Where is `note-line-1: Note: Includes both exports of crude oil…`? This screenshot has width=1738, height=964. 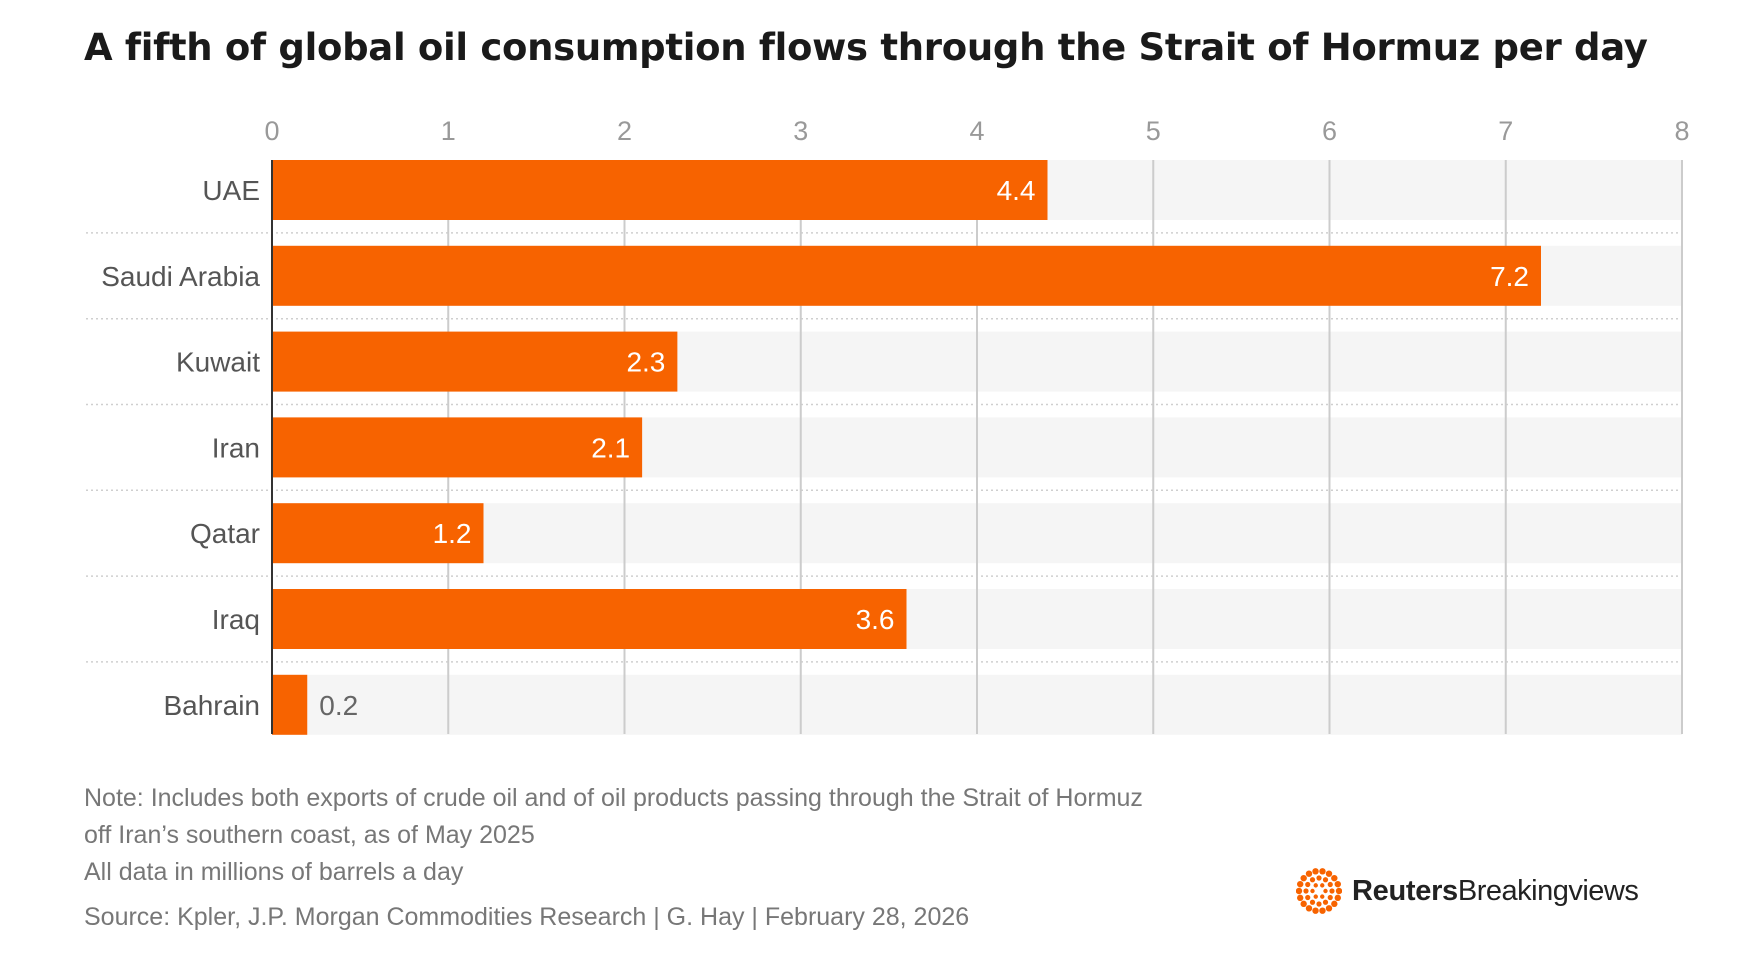
note-line-1: Note: Includes both exports of crude oil… is located at coordinates (613, 798).